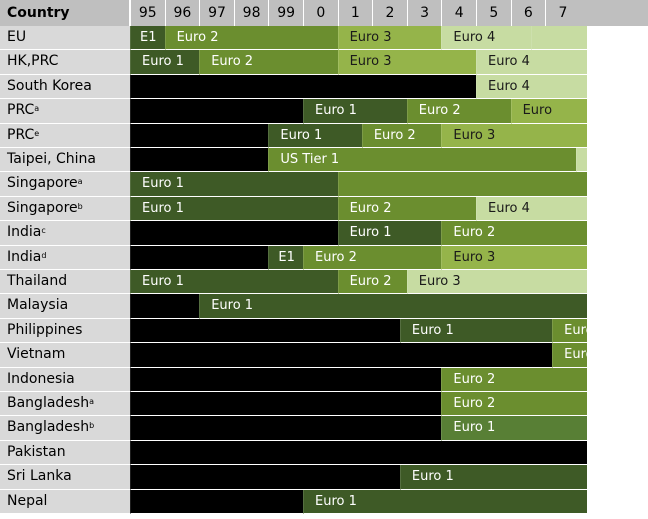 The height and width of the screenshot is (519, 648). What do you see at coordinates (45, 329) in the screenshot?
I see `country-name: Philippines` at bounding box center [45, 329].